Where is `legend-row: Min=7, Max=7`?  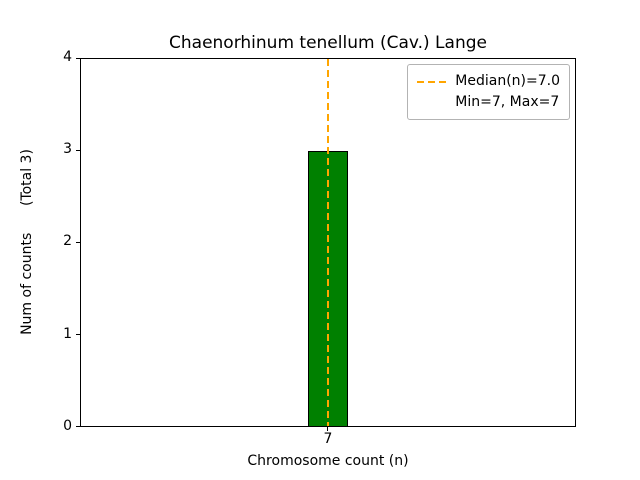
legend-row: Min=7, Max=7 is located at coordinates (488, 102).